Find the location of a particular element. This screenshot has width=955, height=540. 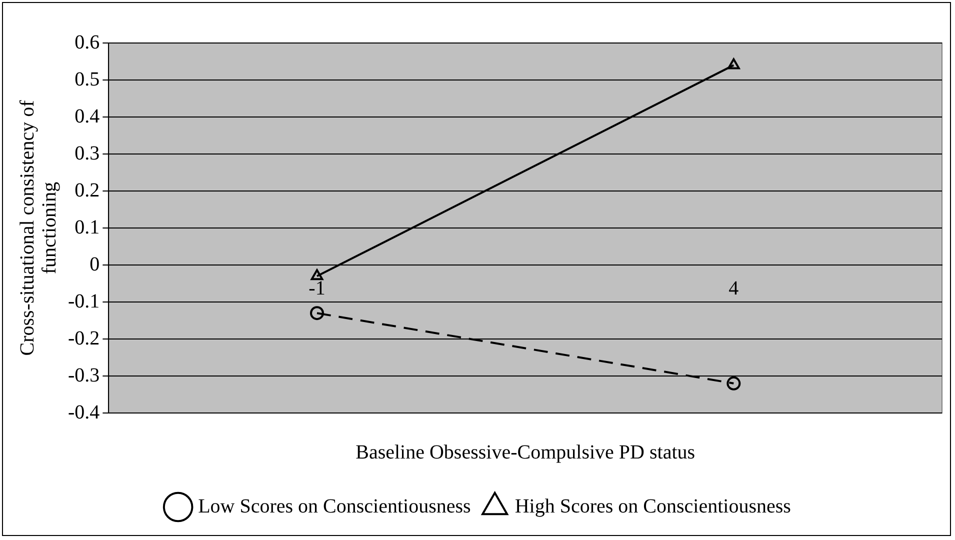

y-tick-label: -0.3 is located at coordinates (84, 375).